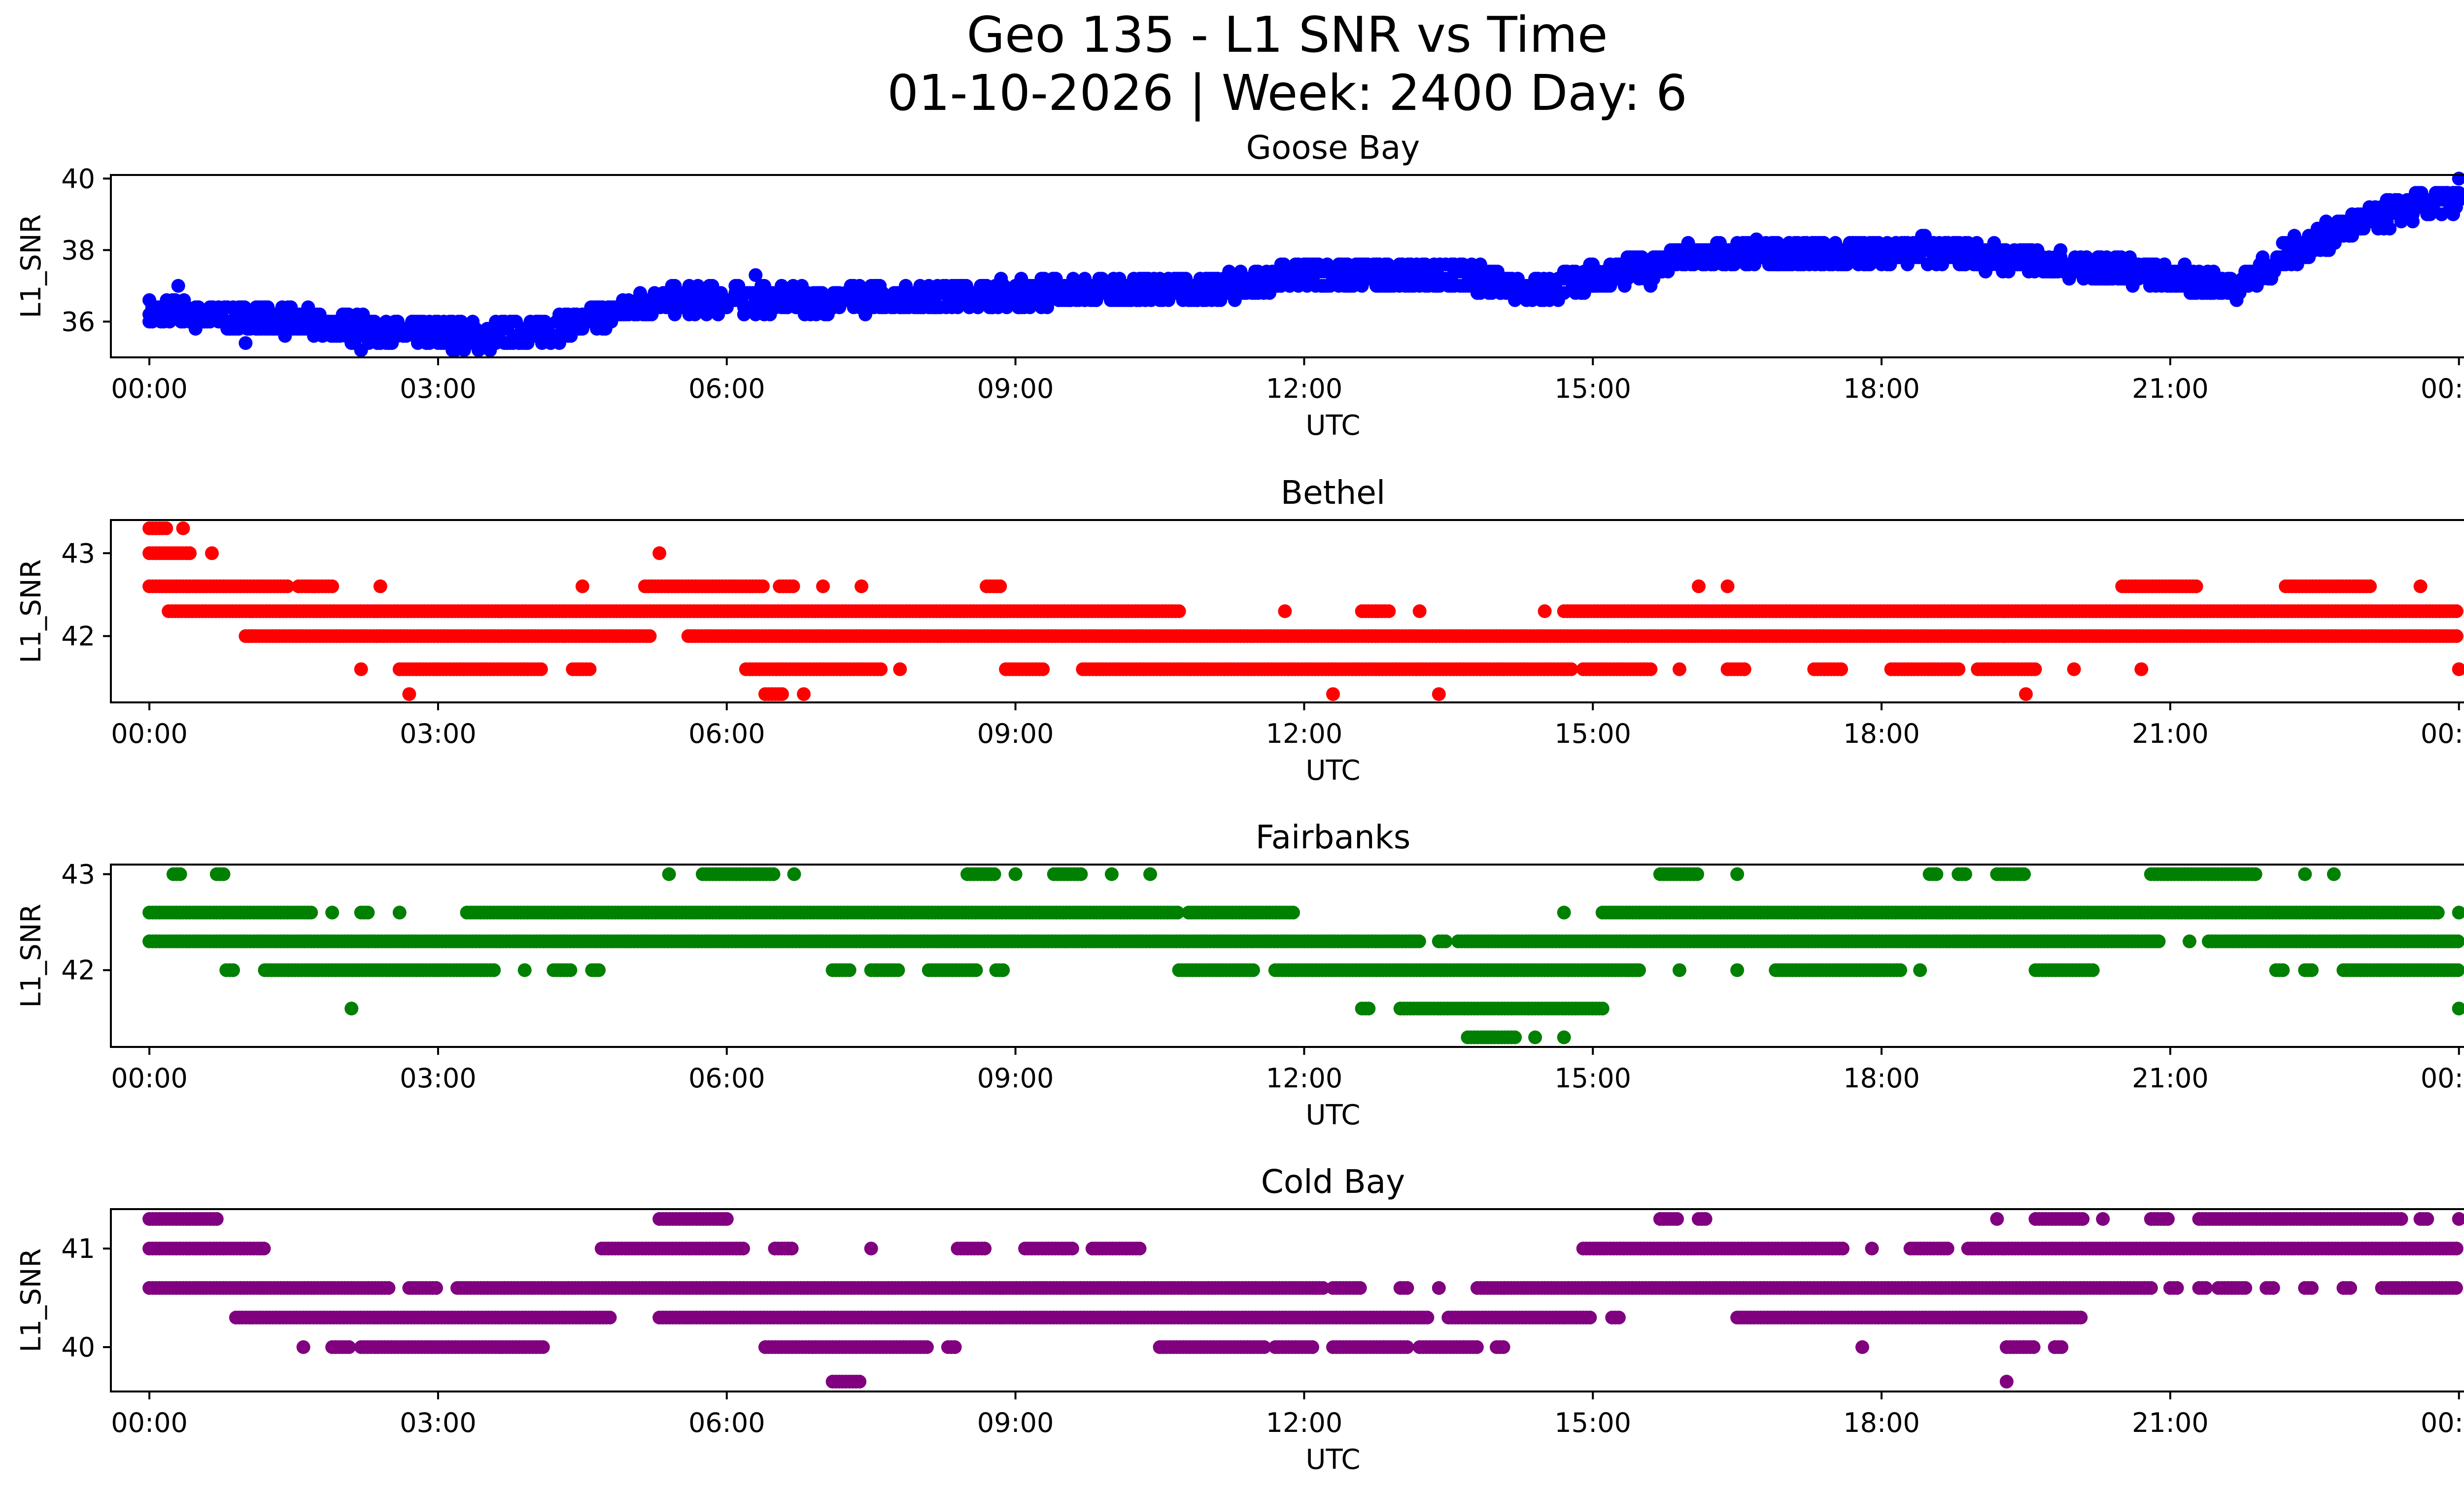 The image size is (2464, 1495). Describe the element at coordinates (78, 250) in the screenshot. I see `goose-bay-y-tick-label: 38` at that location.